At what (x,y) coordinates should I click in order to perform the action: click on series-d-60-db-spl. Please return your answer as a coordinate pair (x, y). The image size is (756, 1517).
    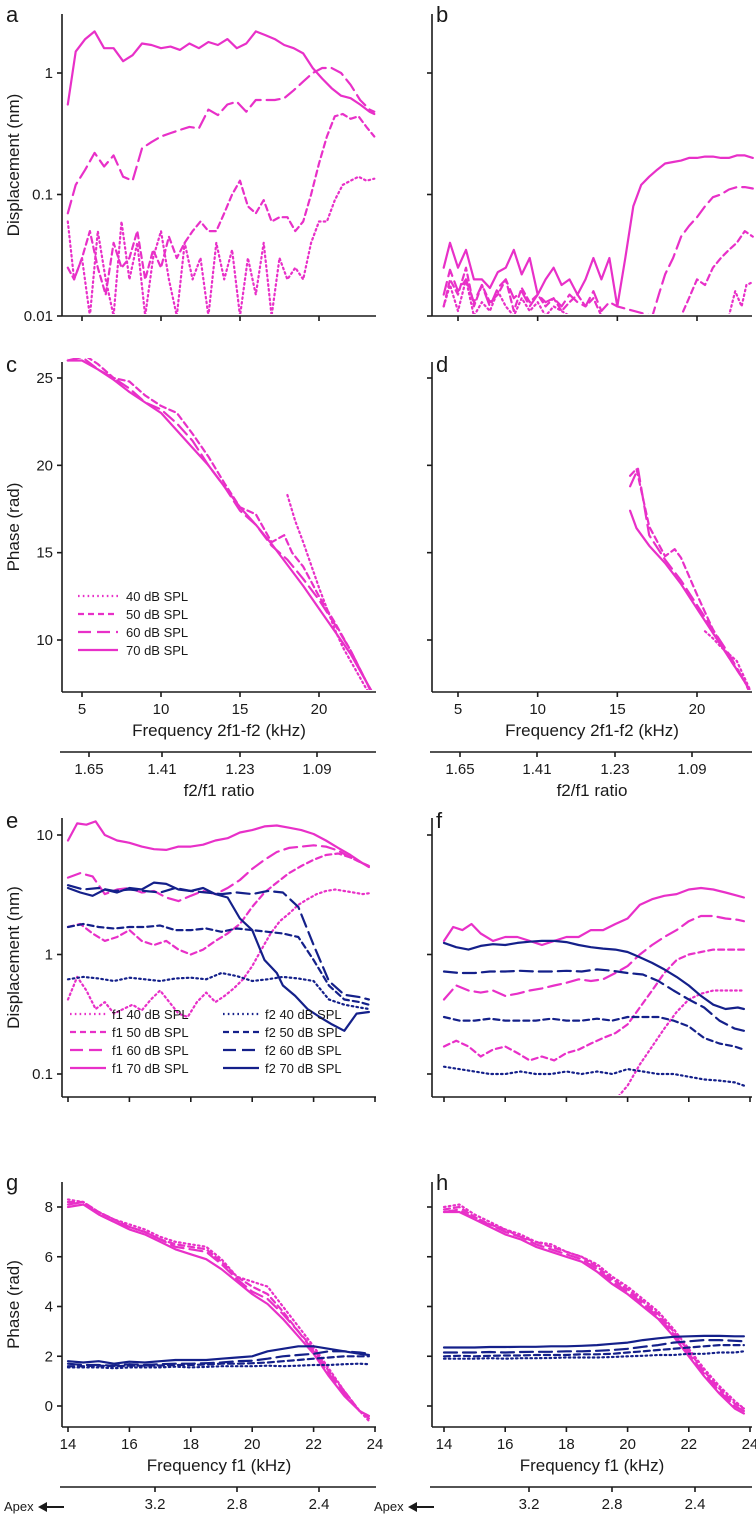
    Looking at the image, I should click on (689, 578).